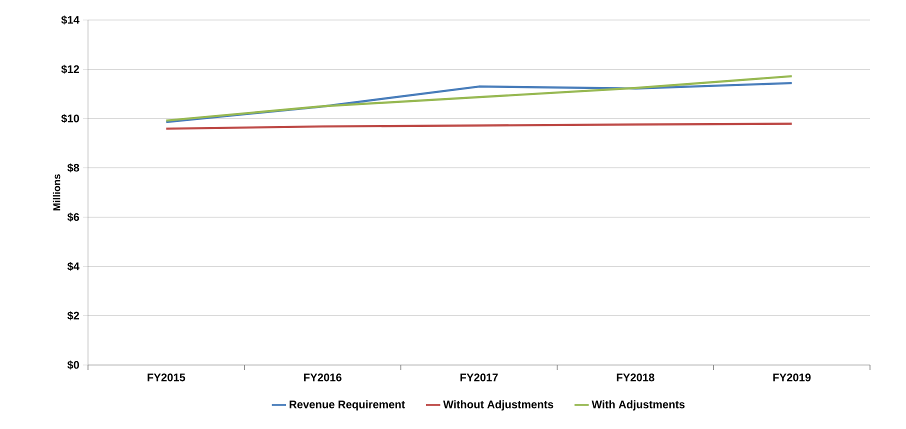  Describe the element at coordinates (70, 69) in the screenshot. I see `y-tick-label: $12` at that location.